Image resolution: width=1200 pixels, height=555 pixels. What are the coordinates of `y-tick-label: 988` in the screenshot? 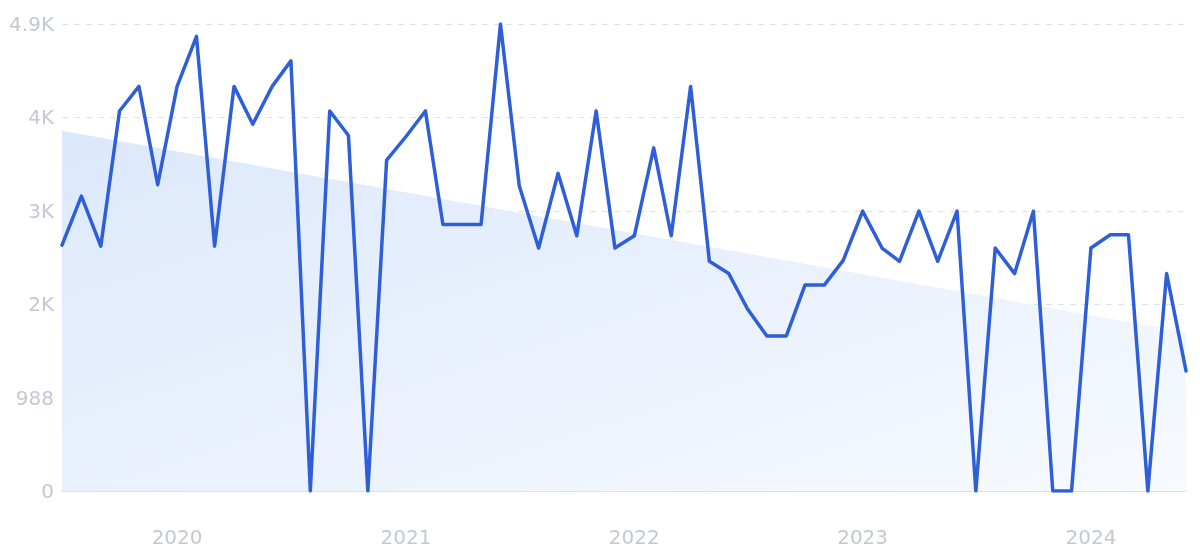 It's located at (34, 397).